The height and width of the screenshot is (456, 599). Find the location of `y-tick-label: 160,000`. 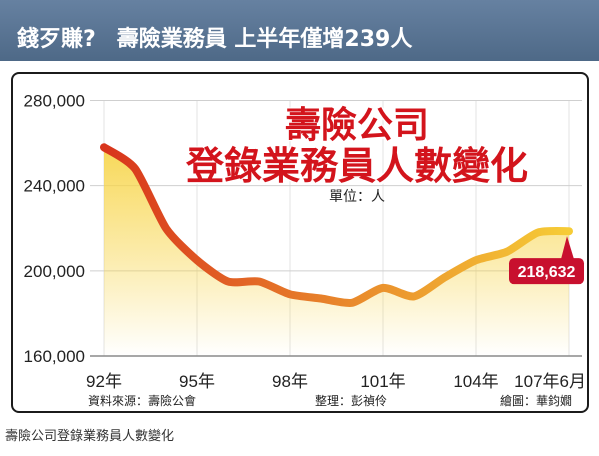

y-tick-label: 160,000 is located at coordinates (54, 356).